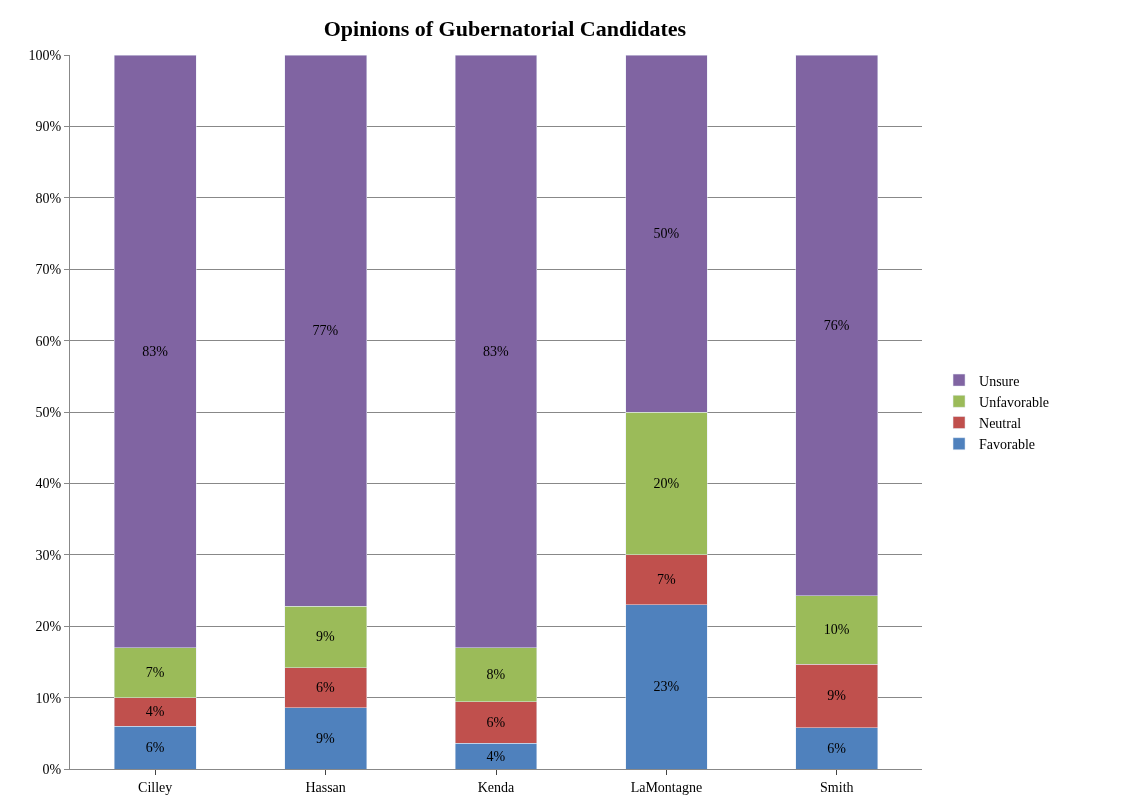  What do you see at coordinates (1000, 423) in the screenshot?
I see `legend-label: Neutral` at bounding box center [1000, 423].